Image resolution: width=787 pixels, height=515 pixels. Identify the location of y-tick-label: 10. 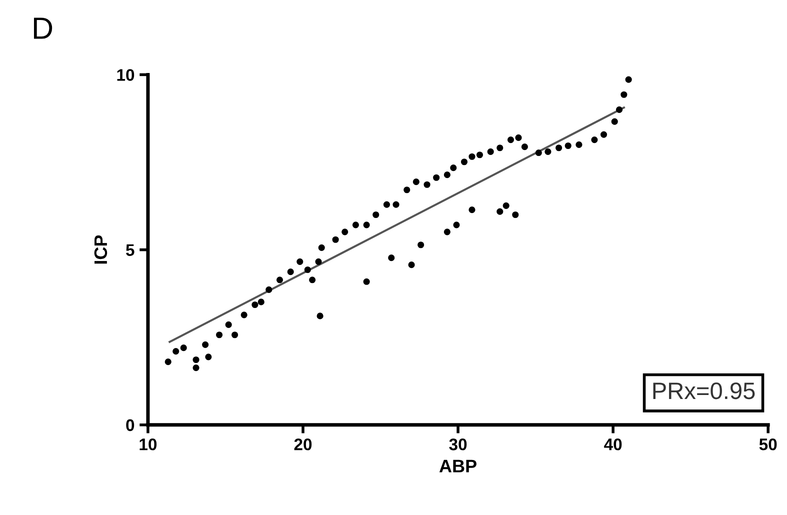
(125, 75).